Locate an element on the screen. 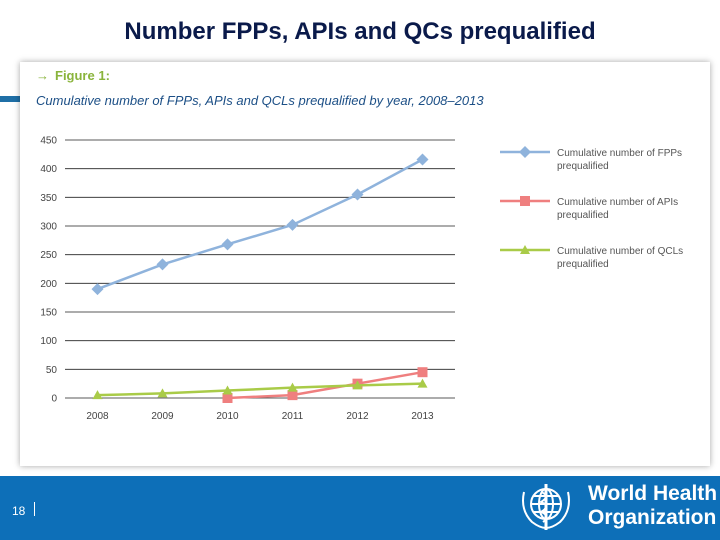 This screenshot has height=540, width=720. arrow-icon: → is located at coordinates (42, 75).